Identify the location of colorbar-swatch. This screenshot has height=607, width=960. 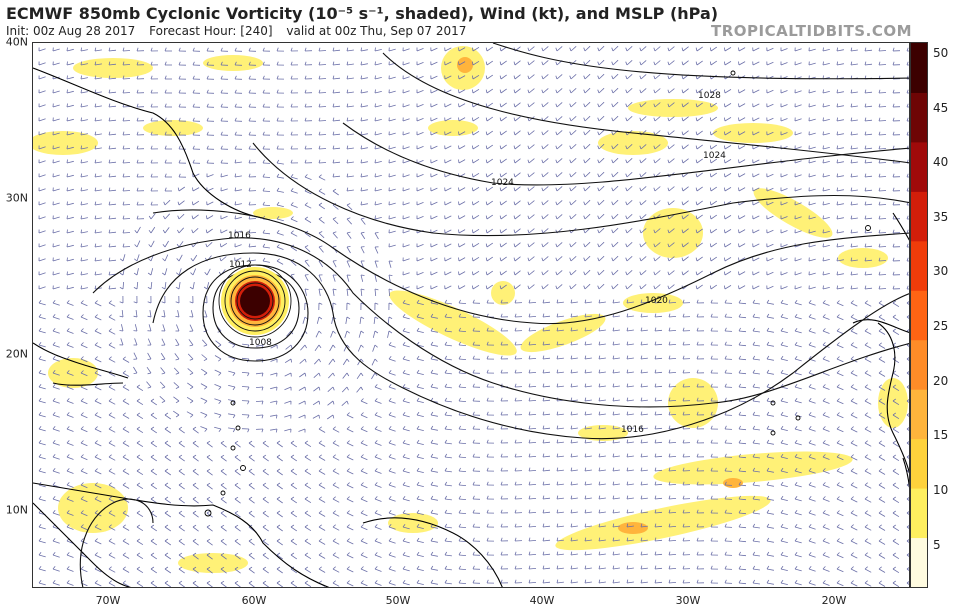
(919, 562).